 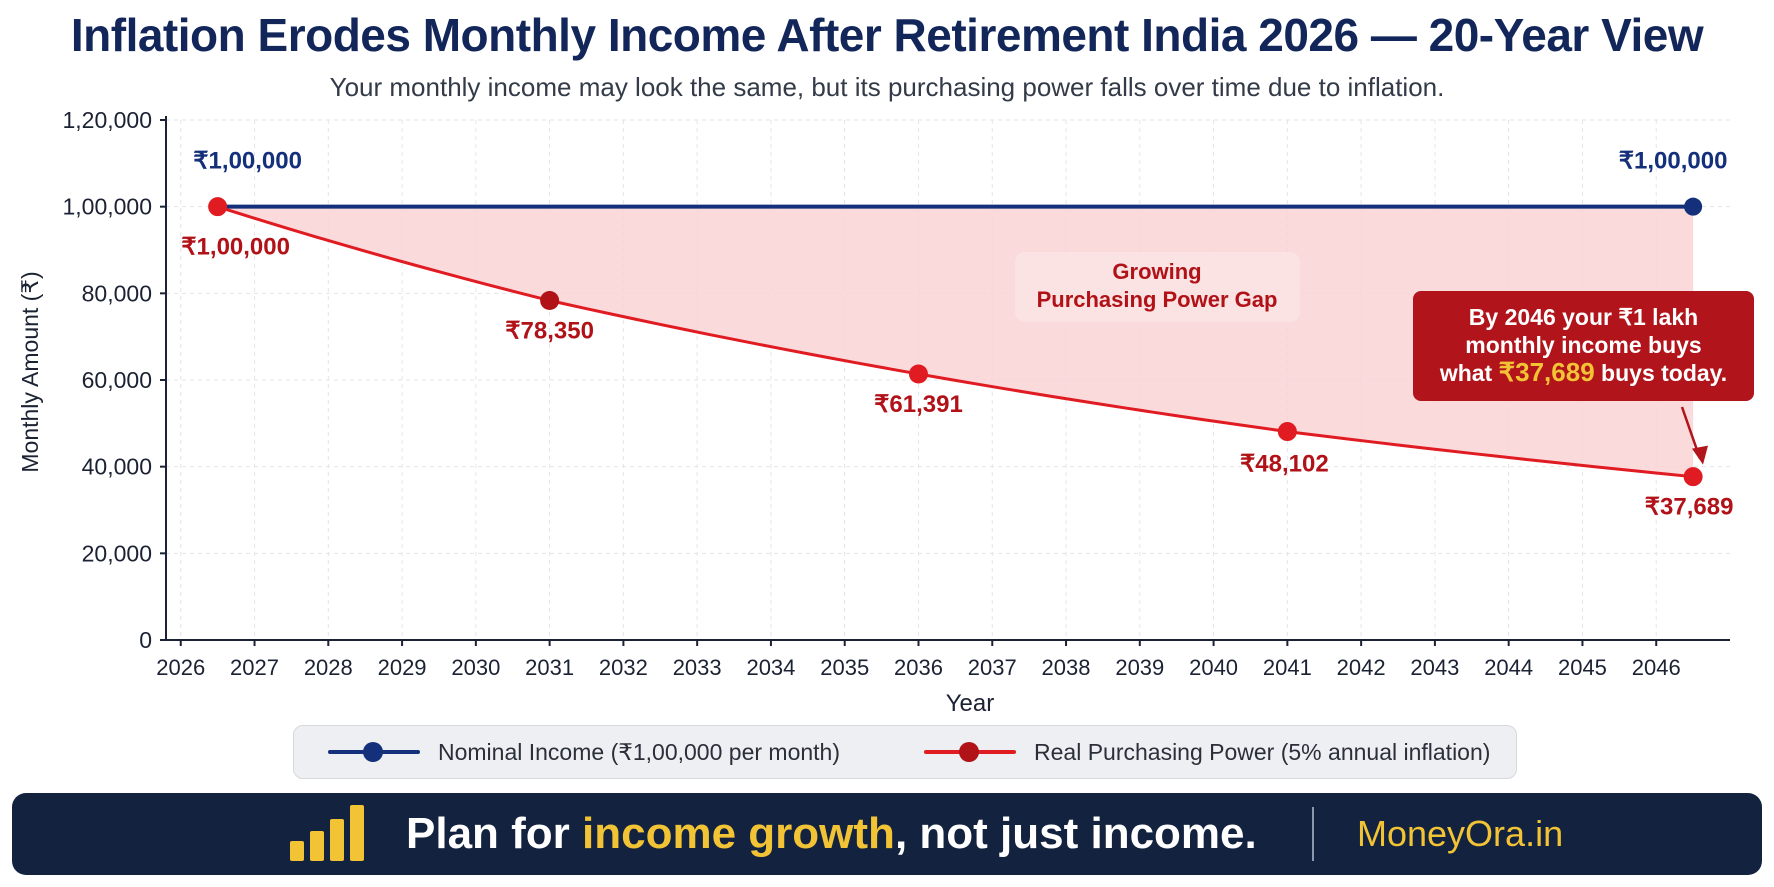 I want to click on real-2036-label: ₹61,391, so click(x=918, y=404).